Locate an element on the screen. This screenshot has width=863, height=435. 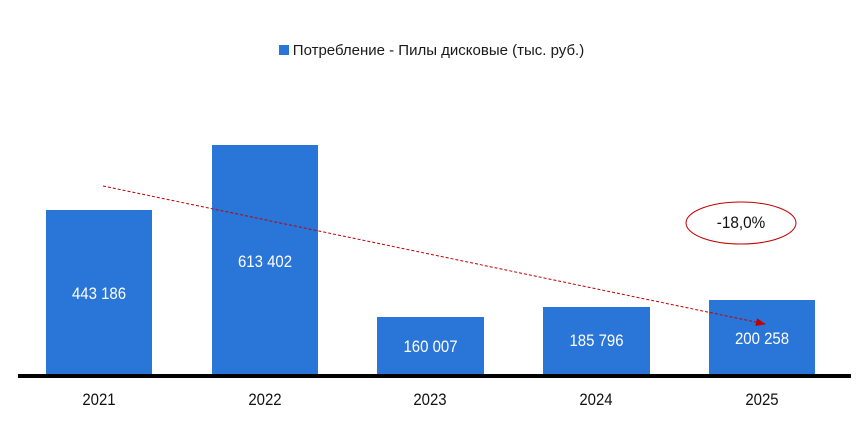
bar-2023: 160 007 is located at coordinates (430, 346).